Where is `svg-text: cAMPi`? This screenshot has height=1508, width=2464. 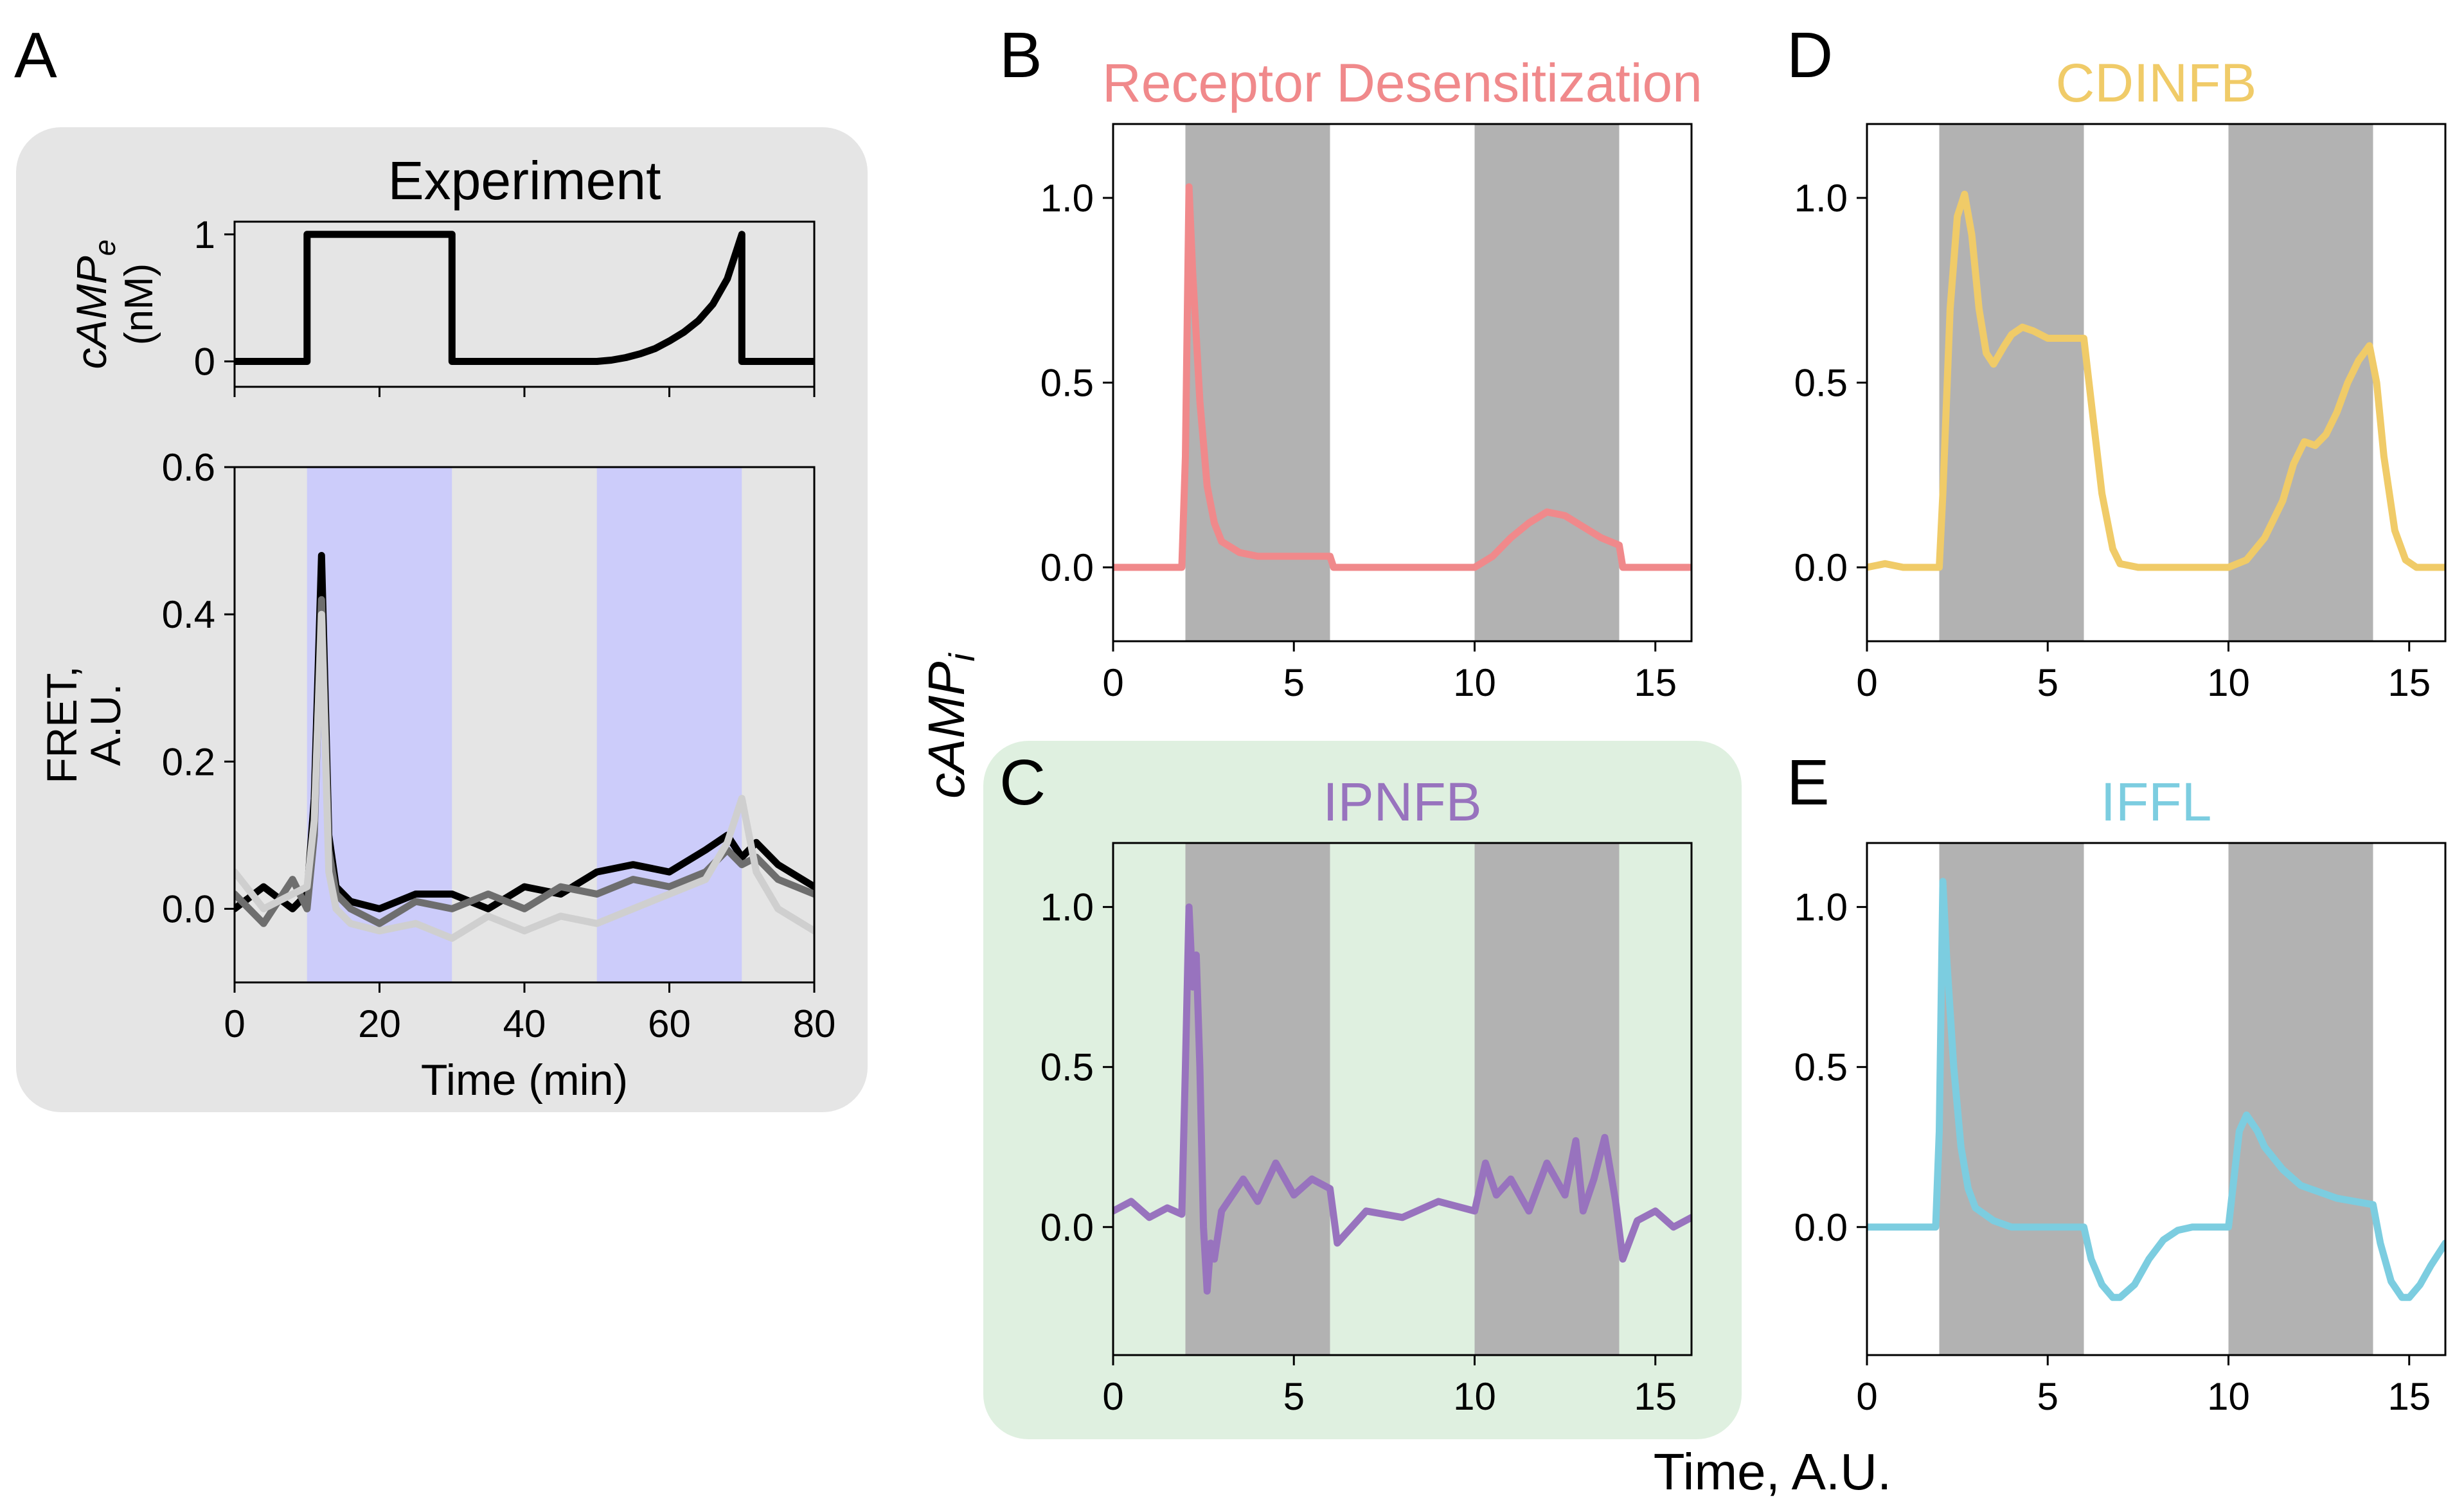 svg-text: cAMPi is located at coordinates (950, 726).